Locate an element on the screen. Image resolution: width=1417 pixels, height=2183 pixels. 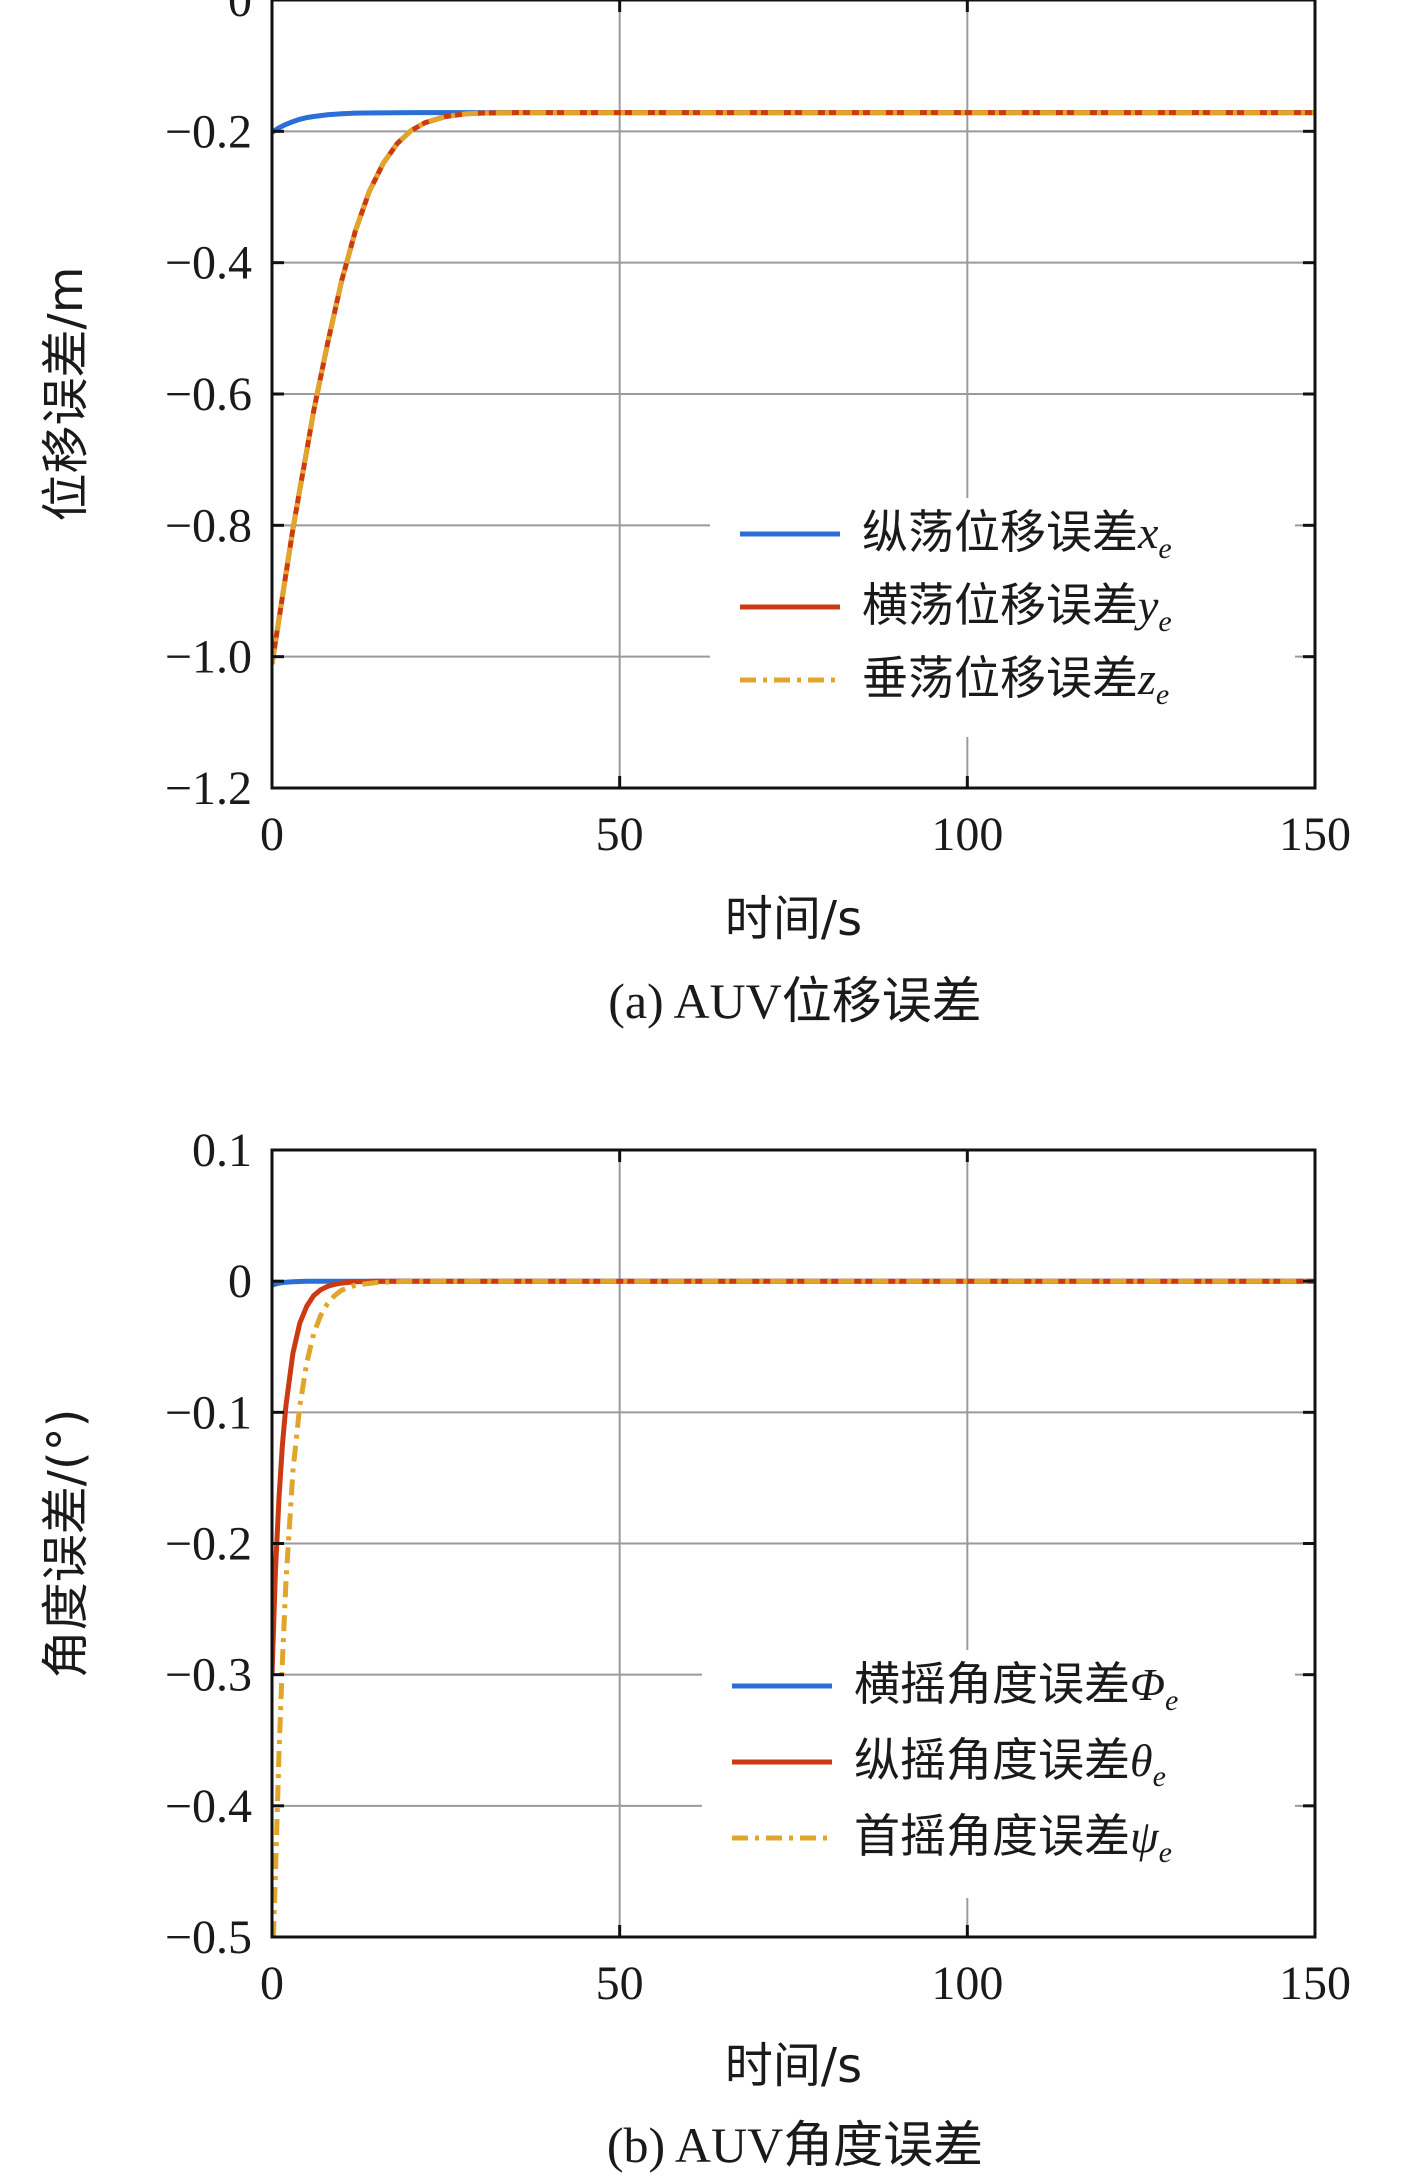
chart-caption: (a) AUV位移误差 is located at coordinates (795, 1001).